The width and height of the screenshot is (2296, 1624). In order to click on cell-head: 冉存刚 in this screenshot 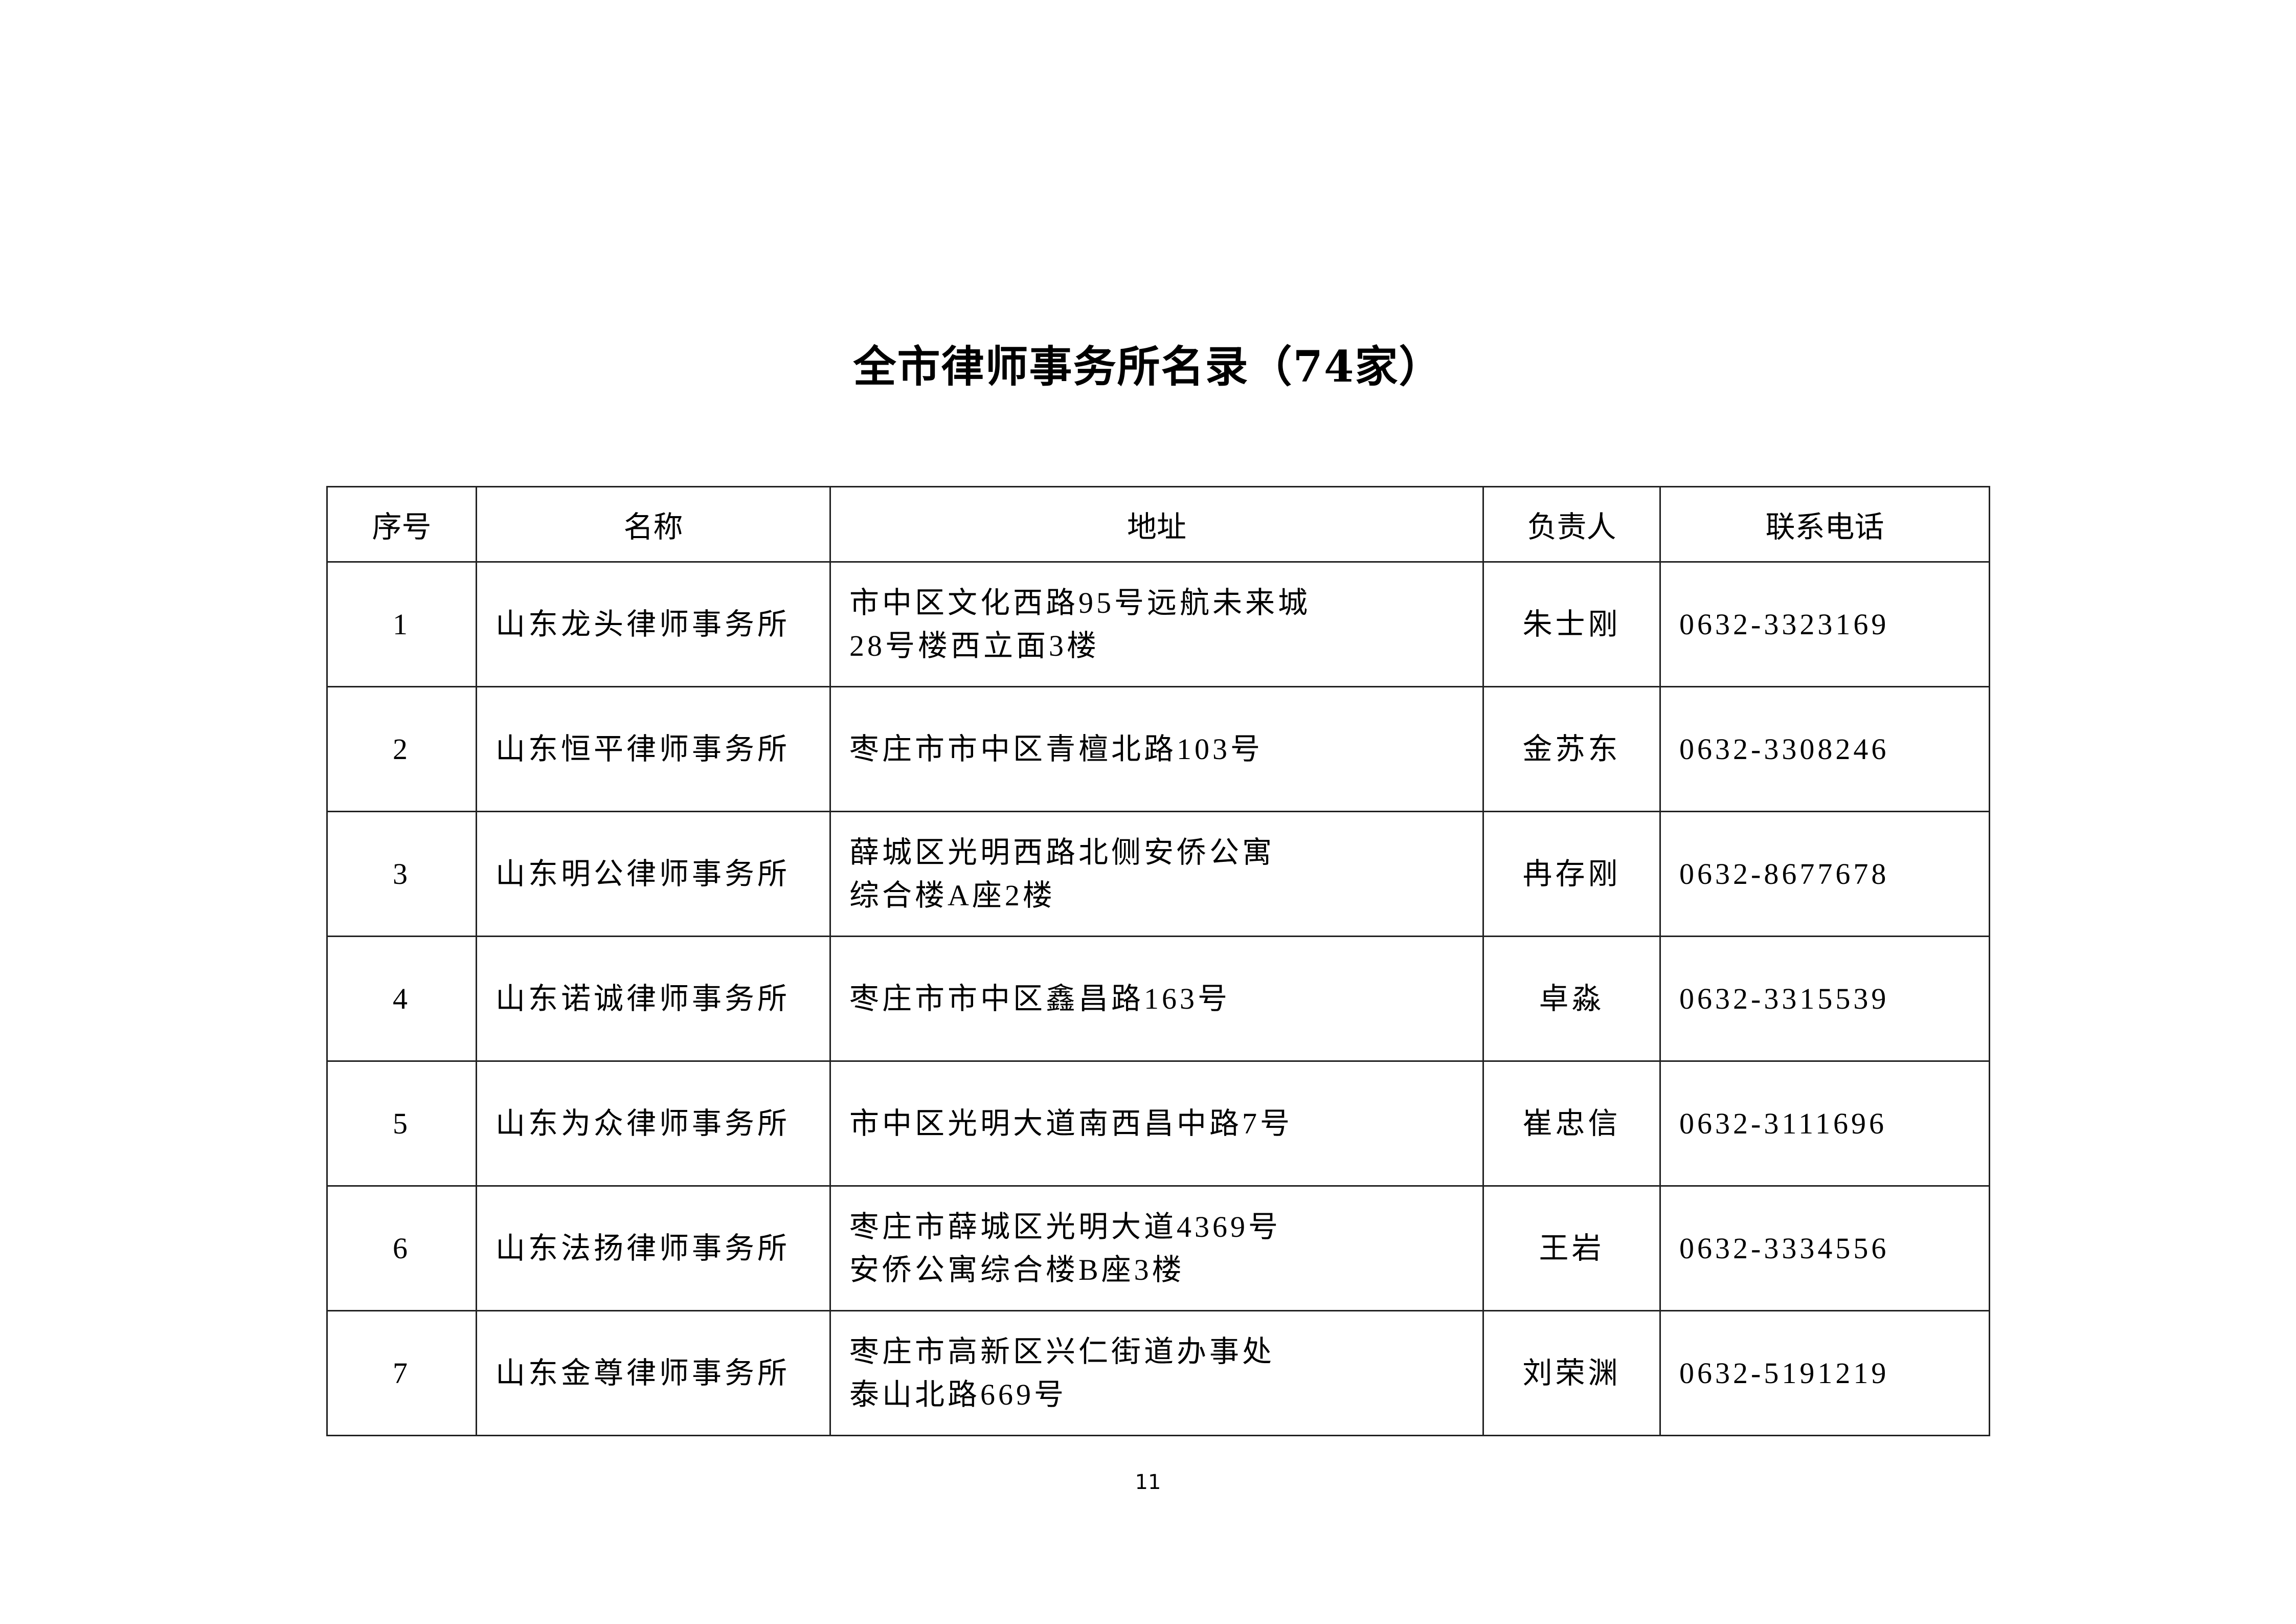, I will do `click(1571, 874)`.